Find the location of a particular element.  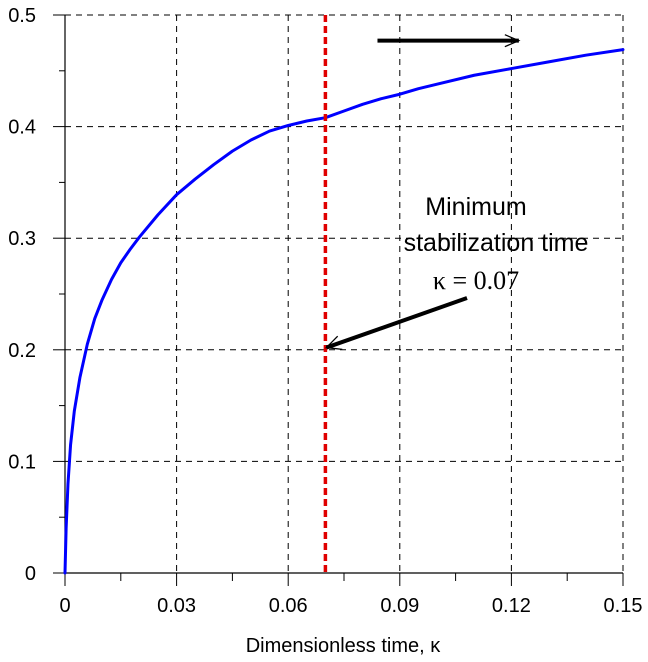

annotation-arrow-line is located at coordinates (396, 323).